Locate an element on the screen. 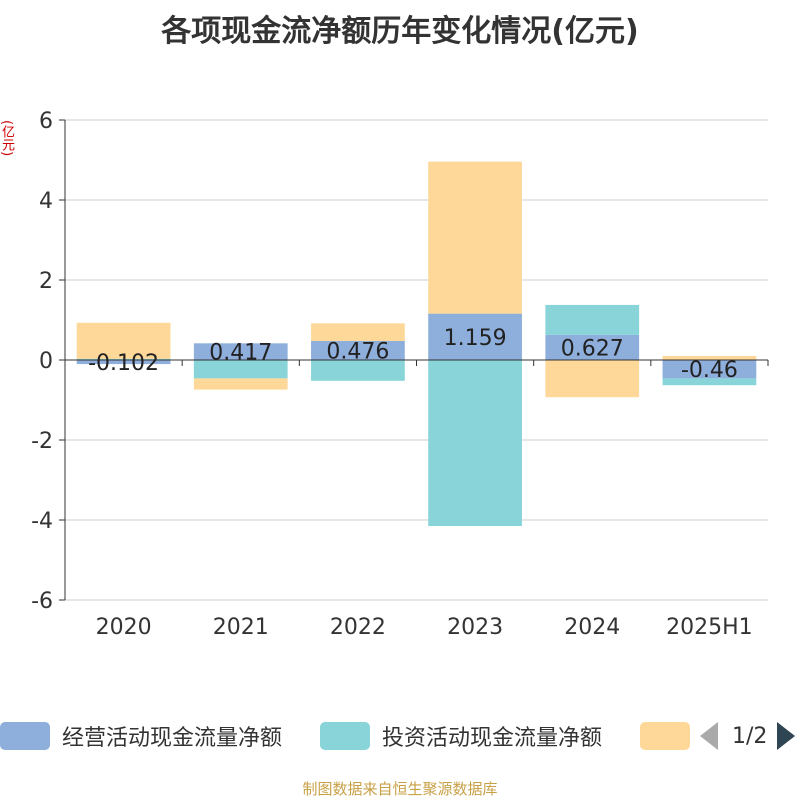 This screenshot has height=800, width=800. data-label: 1.159 is located at coordinates (475, 338).